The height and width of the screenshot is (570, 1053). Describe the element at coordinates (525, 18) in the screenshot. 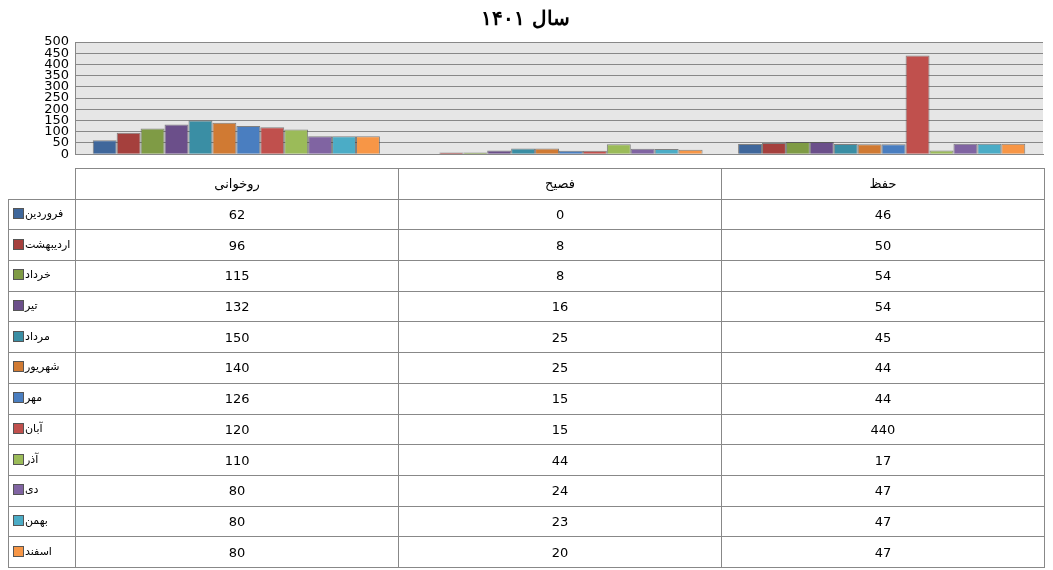

I see `chart-title: سال ۱۴۰۱` at that location.